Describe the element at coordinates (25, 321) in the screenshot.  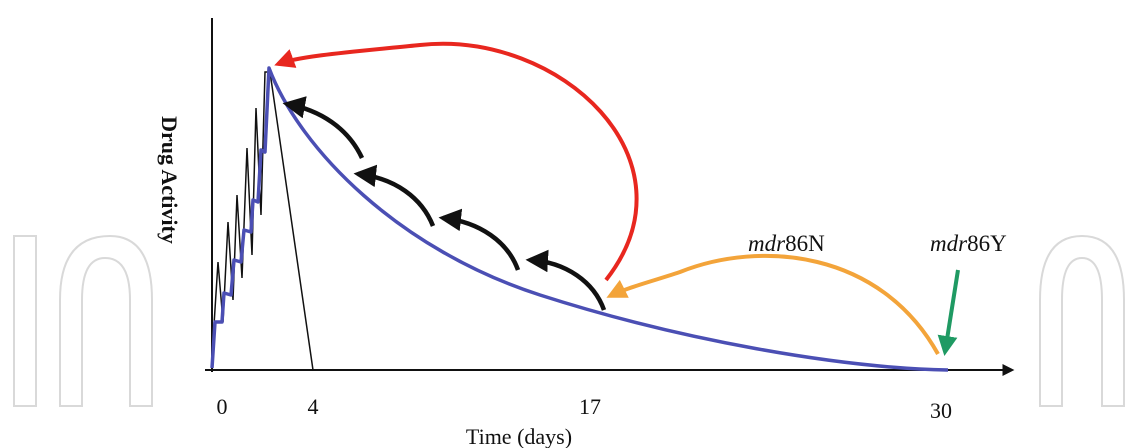
I see `watermark-letter-i` at that location.